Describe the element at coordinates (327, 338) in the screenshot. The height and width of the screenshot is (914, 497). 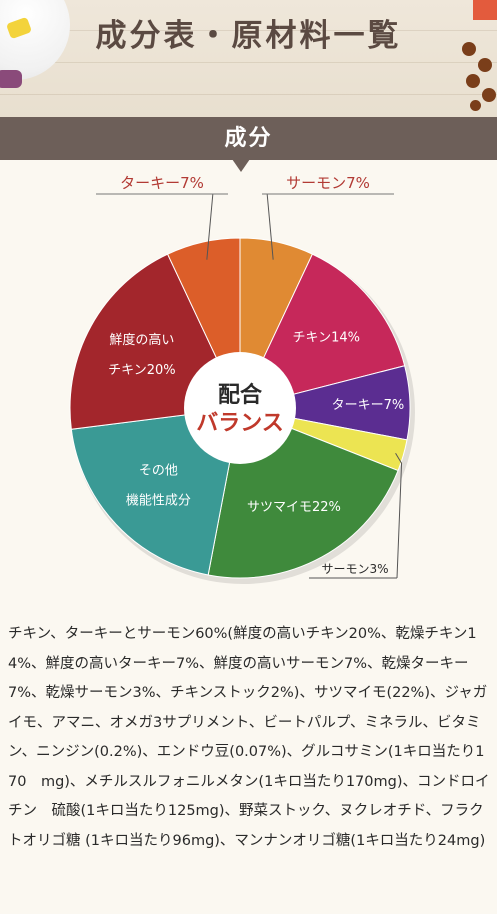
I see `slice-label: チキン14%` at that location.